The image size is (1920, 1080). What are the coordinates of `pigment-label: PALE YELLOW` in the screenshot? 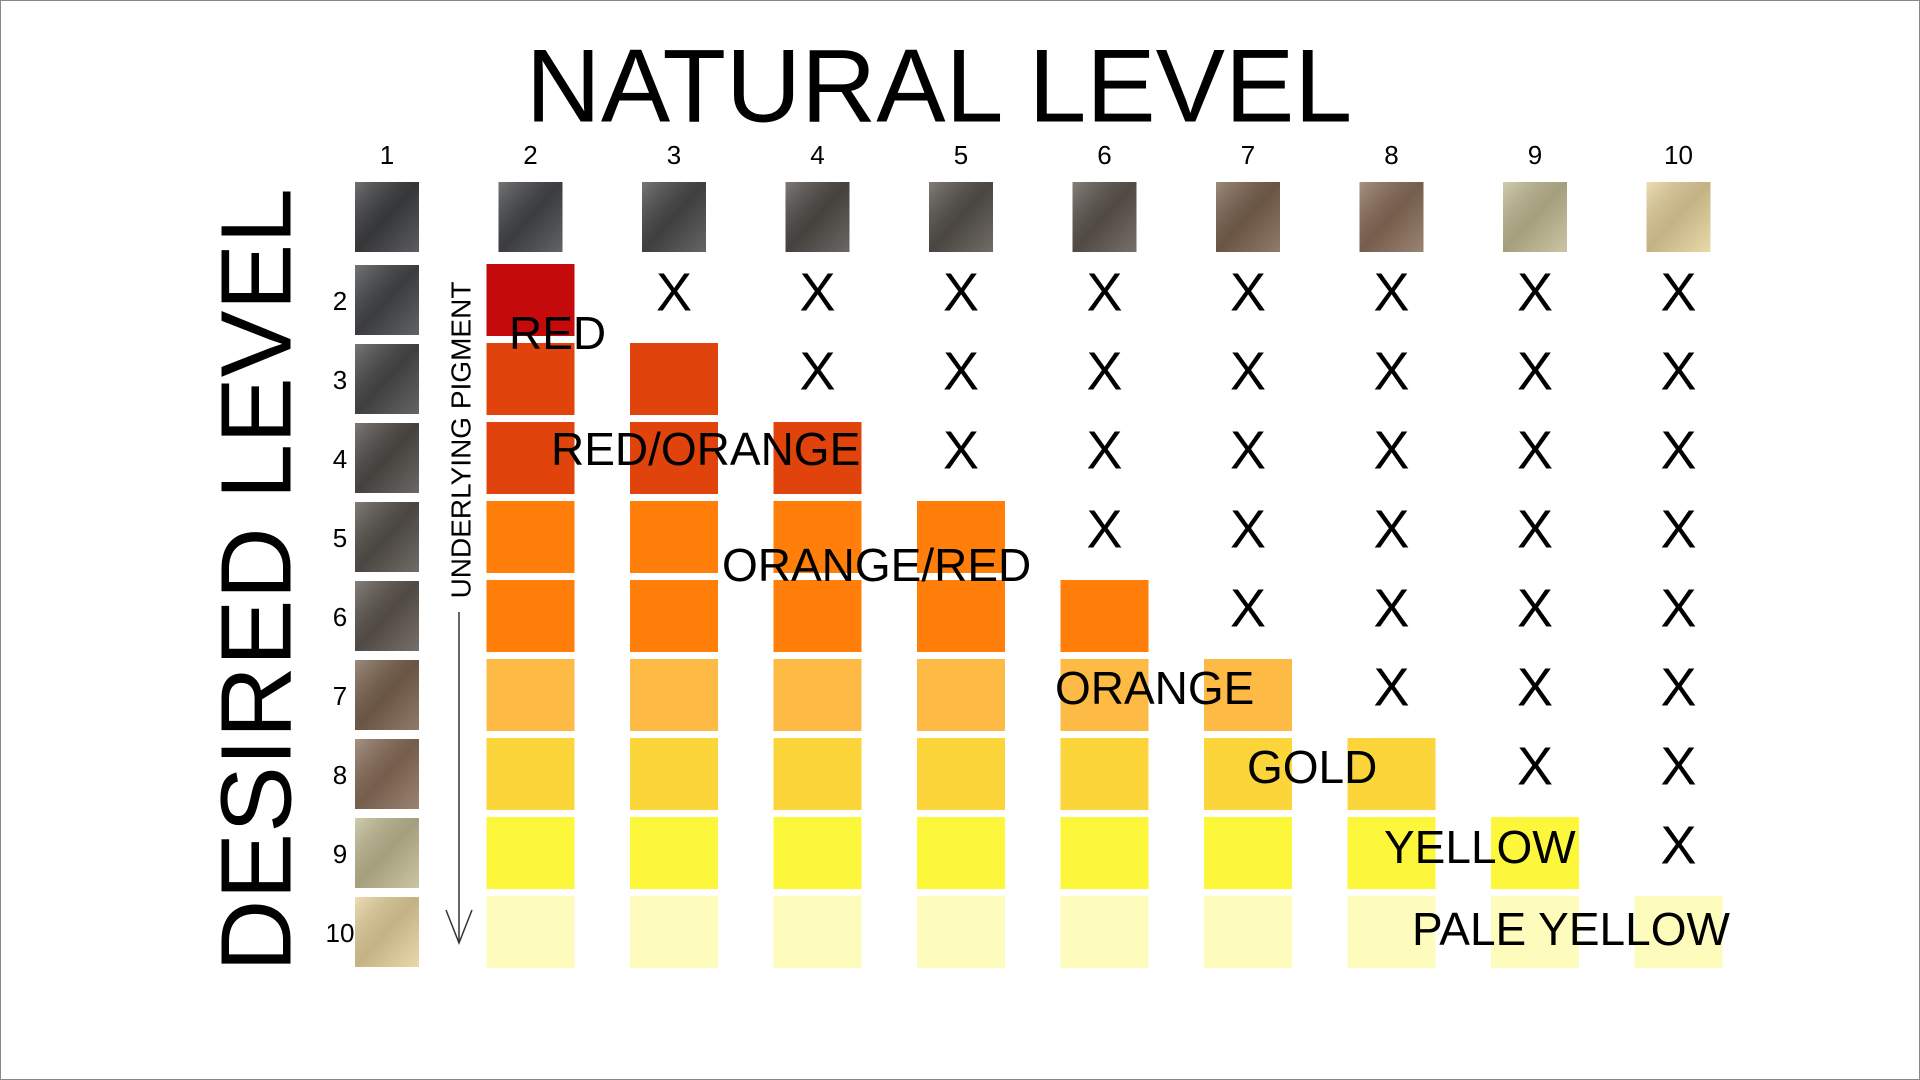 It's located at (1571, 929).